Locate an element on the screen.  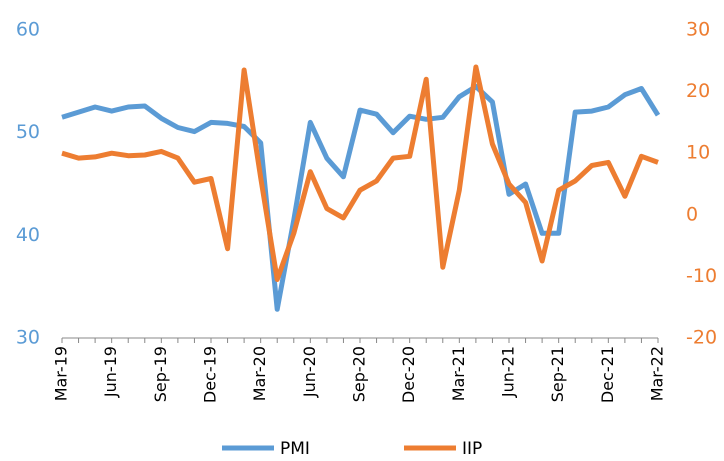
y2-tick-label: -20 is located at coordinates (701, 338).